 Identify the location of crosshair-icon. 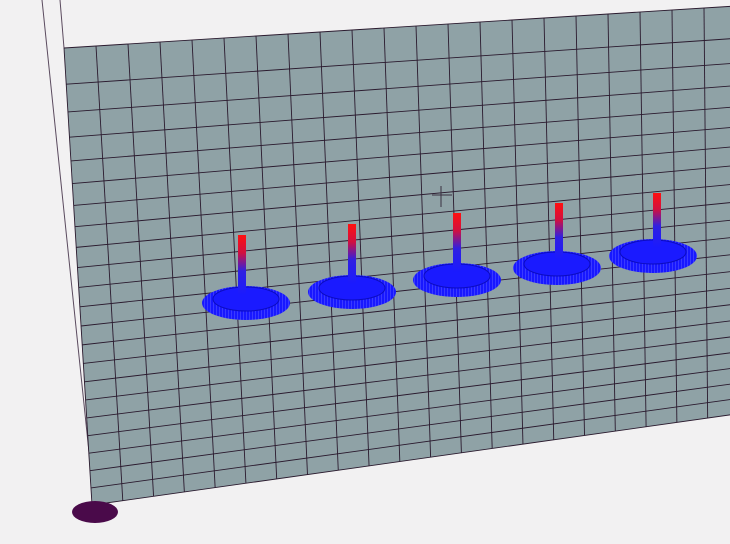
(442, 196).